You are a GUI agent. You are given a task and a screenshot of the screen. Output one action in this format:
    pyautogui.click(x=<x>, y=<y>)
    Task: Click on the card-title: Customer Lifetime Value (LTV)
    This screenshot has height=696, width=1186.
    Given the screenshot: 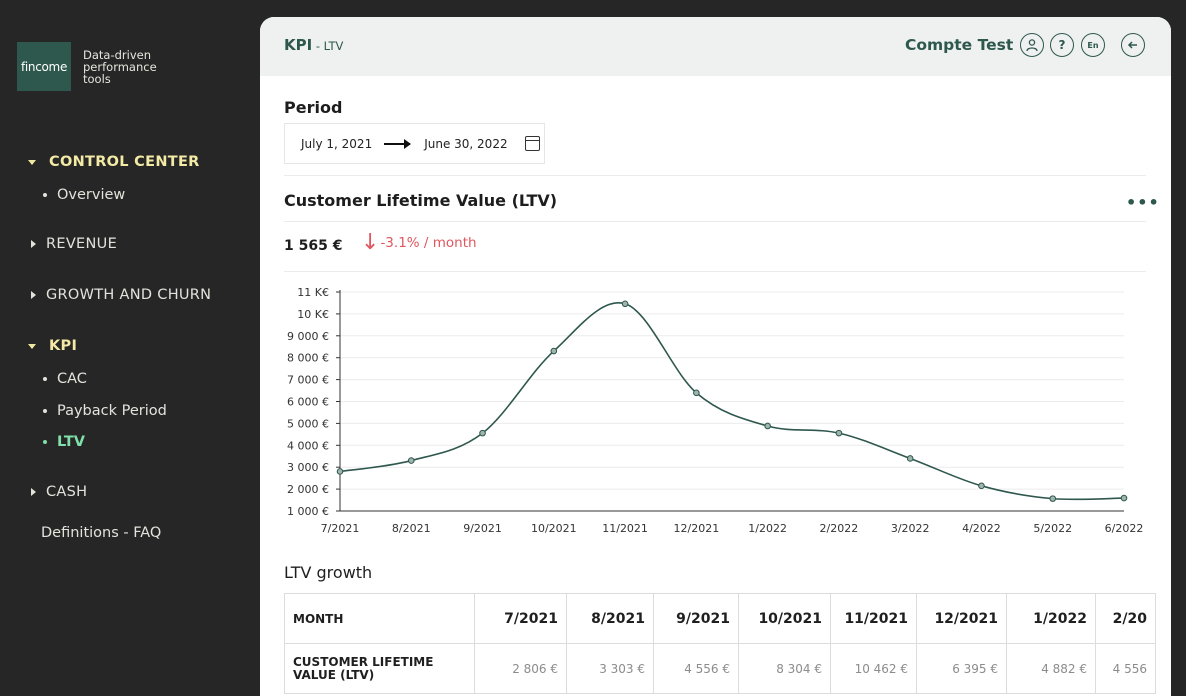 What is the action you would take?
    pyautogui.click(x=421, y=200)
    